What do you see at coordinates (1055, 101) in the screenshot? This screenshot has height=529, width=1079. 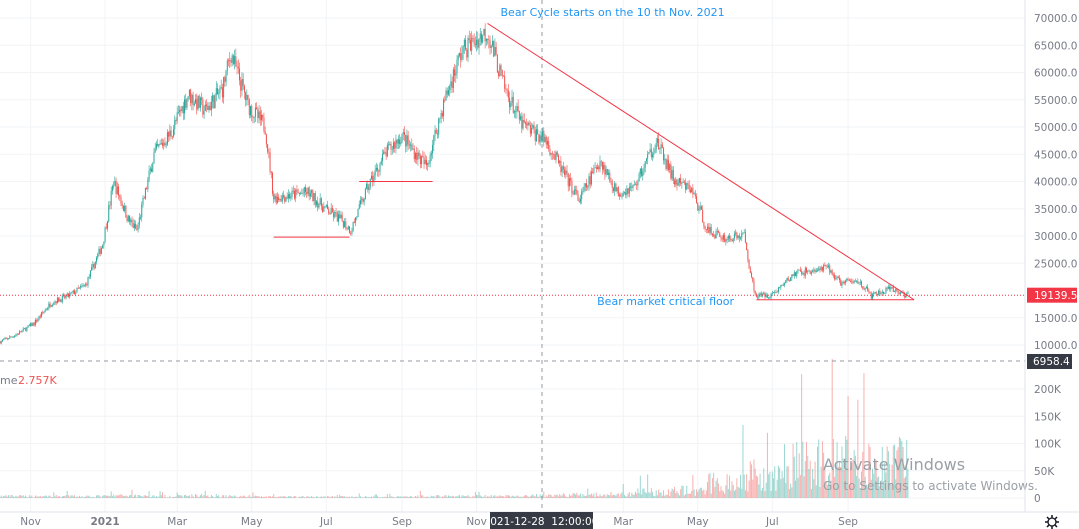 I see `price-tick-label: 55000.0` at bounding box center [1055, 101].